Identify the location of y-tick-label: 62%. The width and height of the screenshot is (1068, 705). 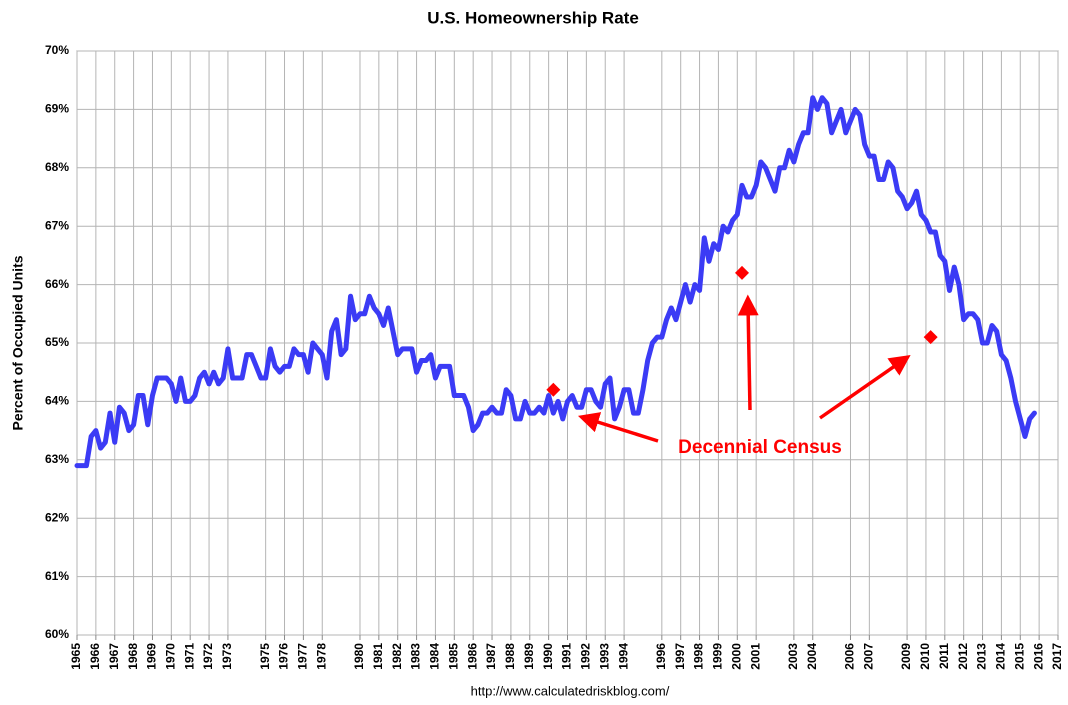
(57, 517).